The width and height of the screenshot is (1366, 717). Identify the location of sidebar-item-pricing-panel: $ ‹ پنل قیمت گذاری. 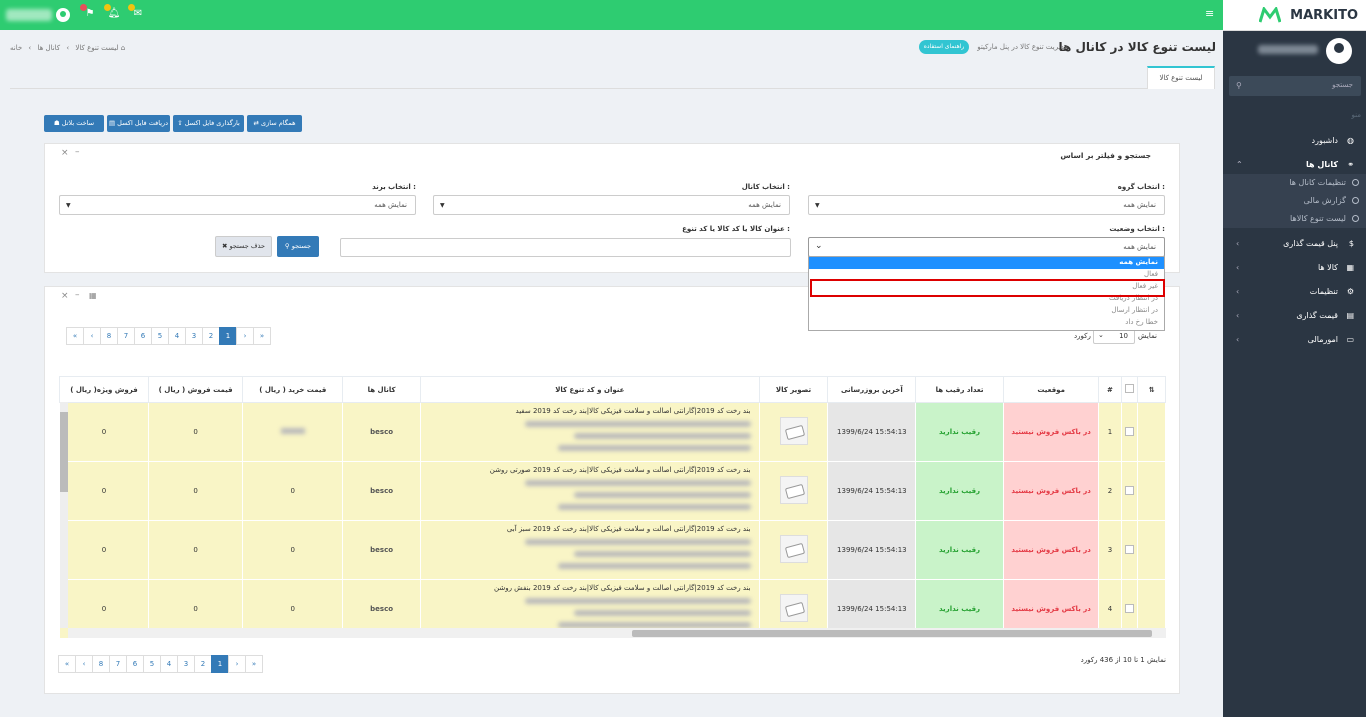
(1295, 243).